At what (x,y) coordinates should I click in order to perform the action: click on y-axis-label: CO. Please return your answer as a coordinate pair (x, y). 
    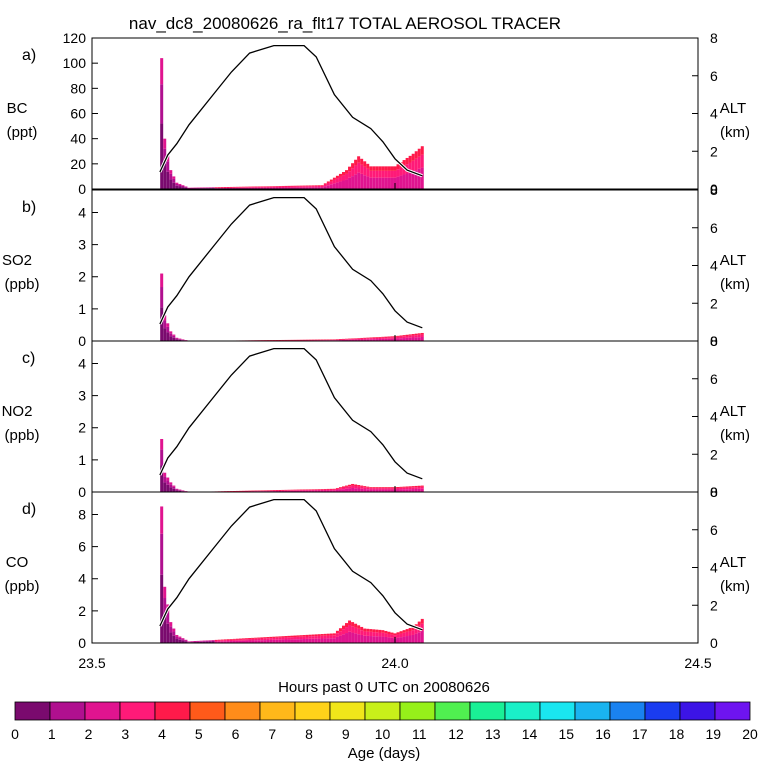
    Looking at the image, I should click on (17, 562).